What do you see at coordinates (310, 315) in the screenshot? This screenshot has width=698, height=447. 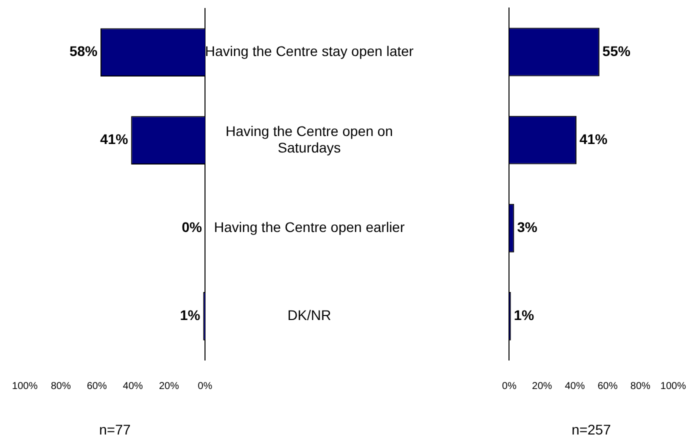 I see `y-tick-label: DK/NR` at bounding box center [310, 315].